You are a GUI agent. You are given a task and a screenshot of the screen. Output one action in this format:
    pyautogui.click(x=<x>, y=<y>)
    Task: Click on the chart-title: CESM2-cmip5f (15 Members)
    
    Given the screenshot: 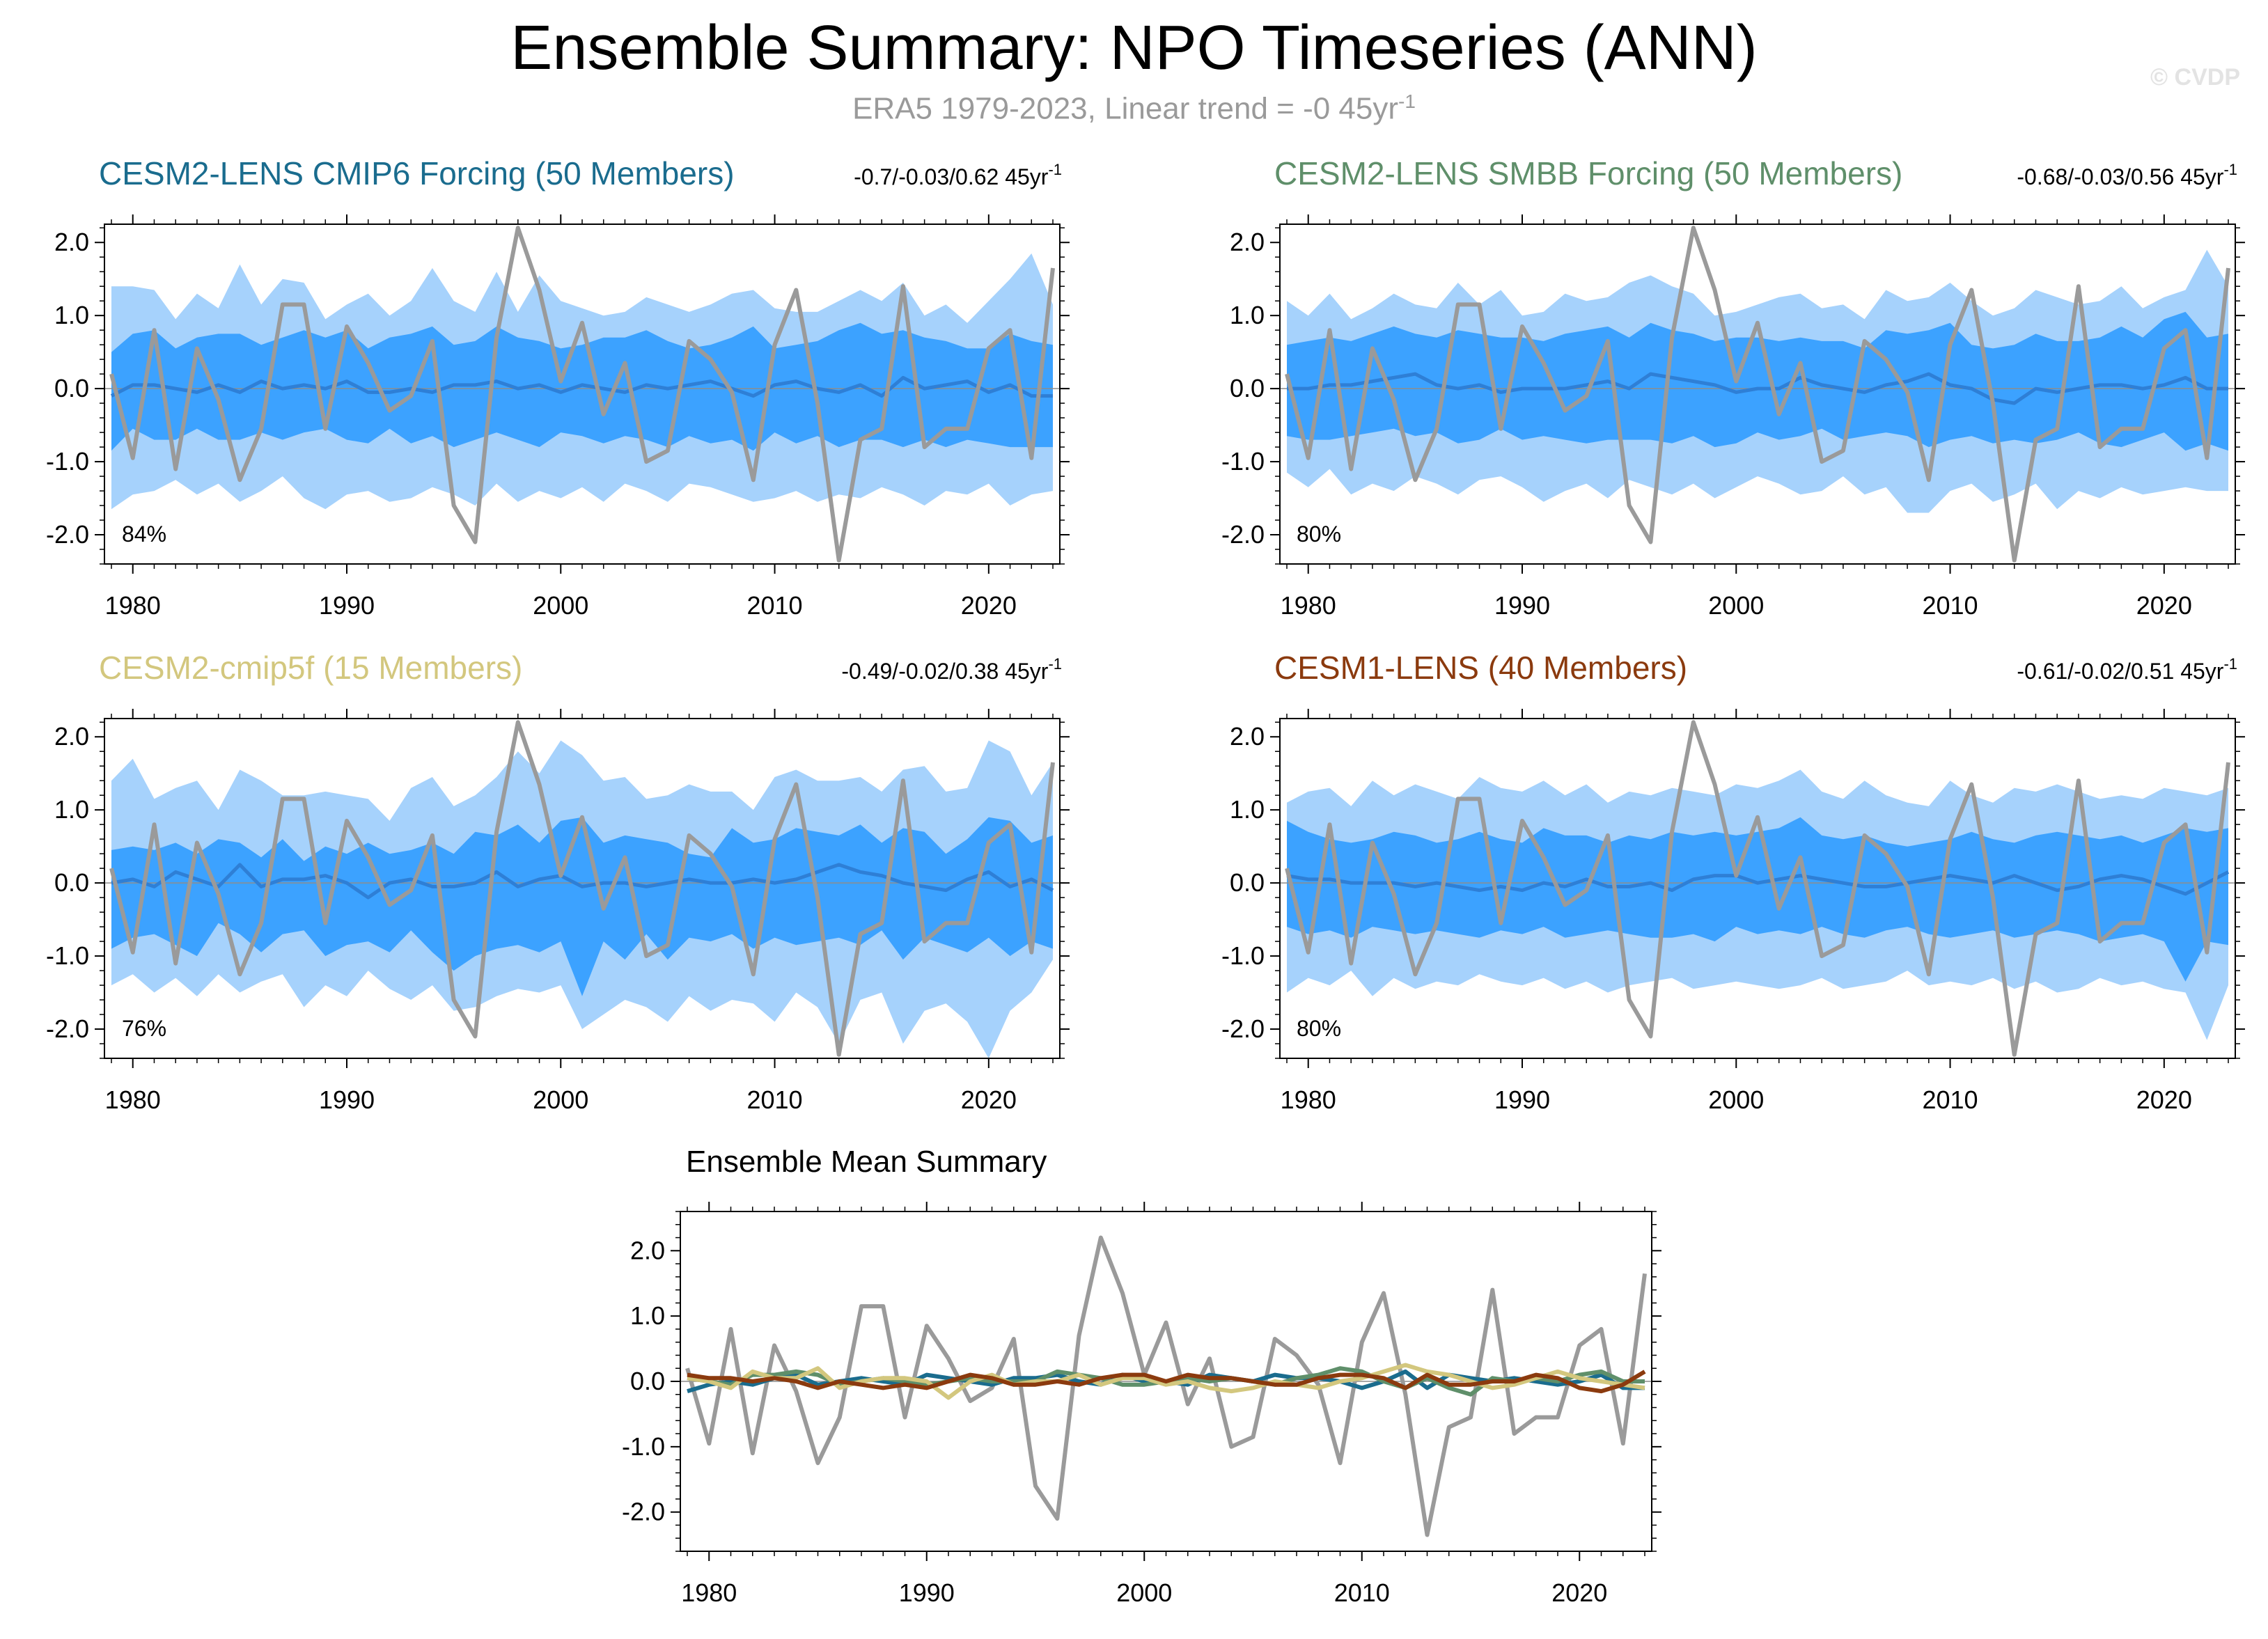 What is the action you would take?
    pyautogui.click(x=310, y=668)
    